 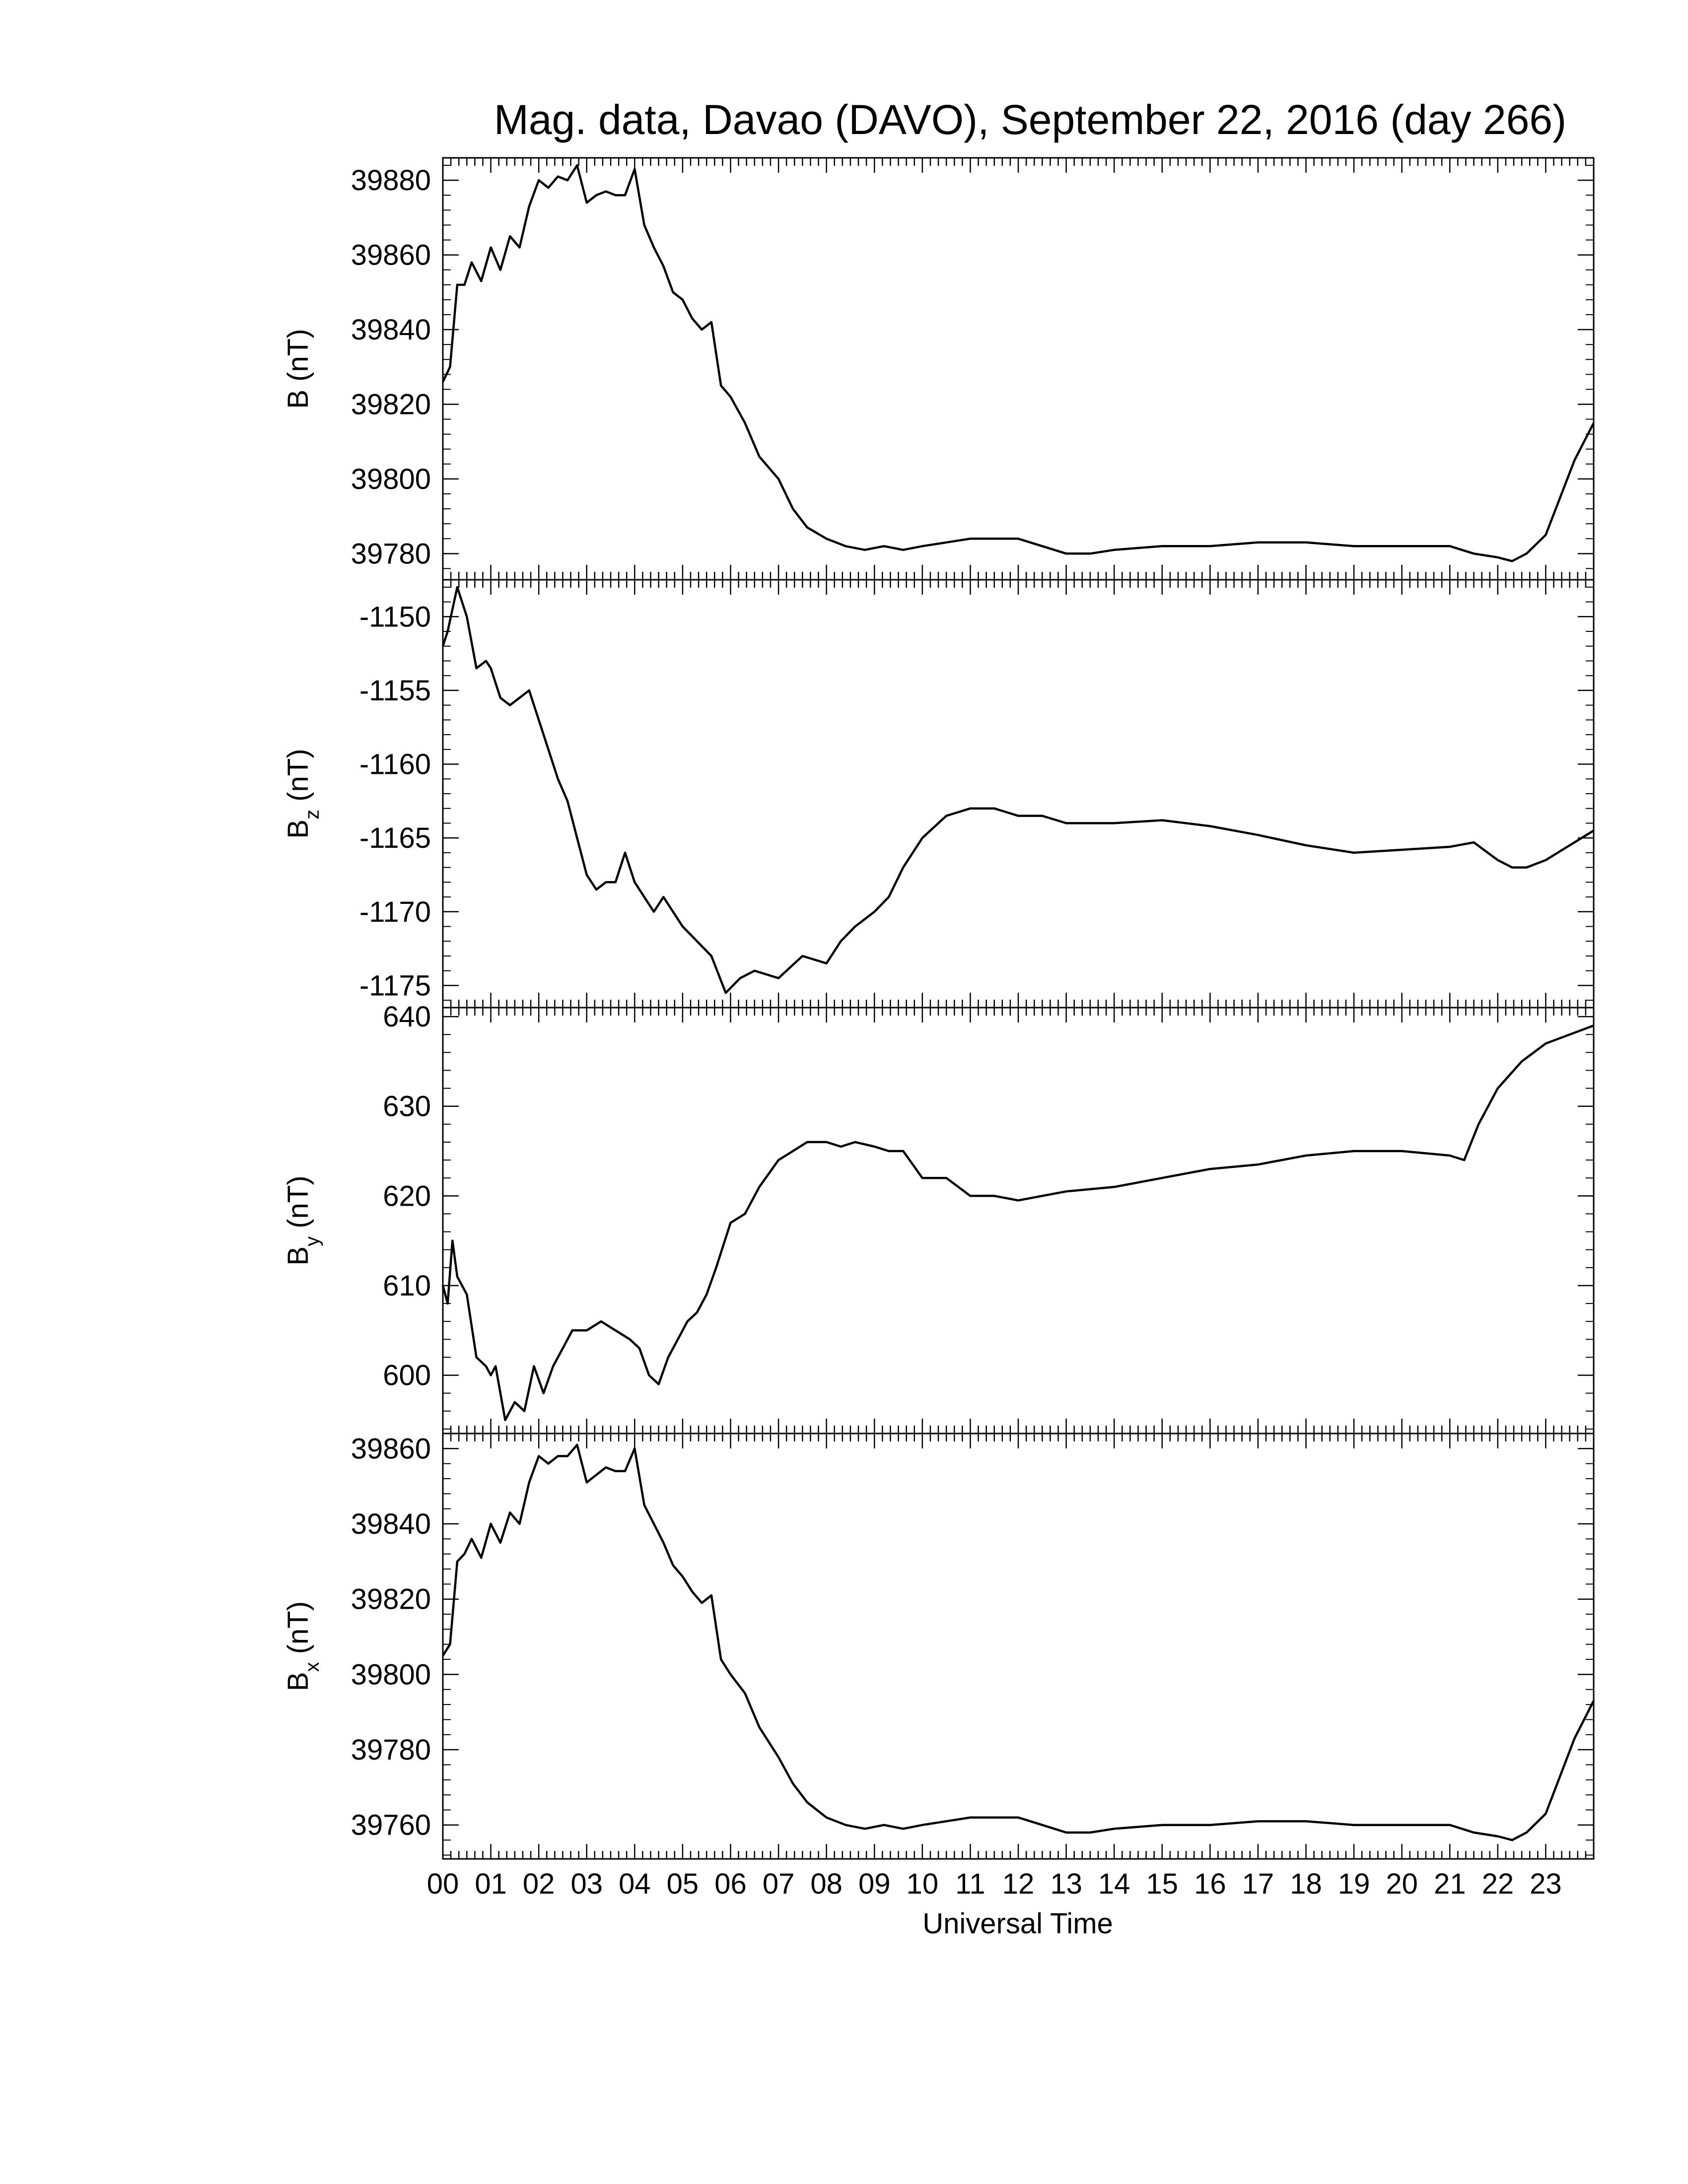 What do you see at coordinates (1450, 1884) in the screenshot?
I see `x-tick-label: 21` at bounding box center [1450, 1884].